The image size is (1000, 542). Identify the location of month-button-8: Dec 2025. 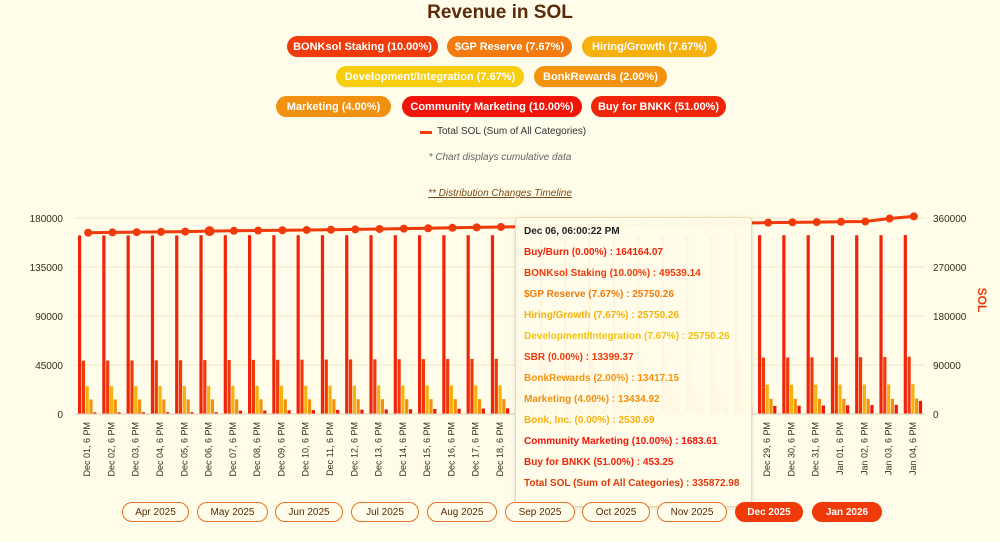
(769, 512).